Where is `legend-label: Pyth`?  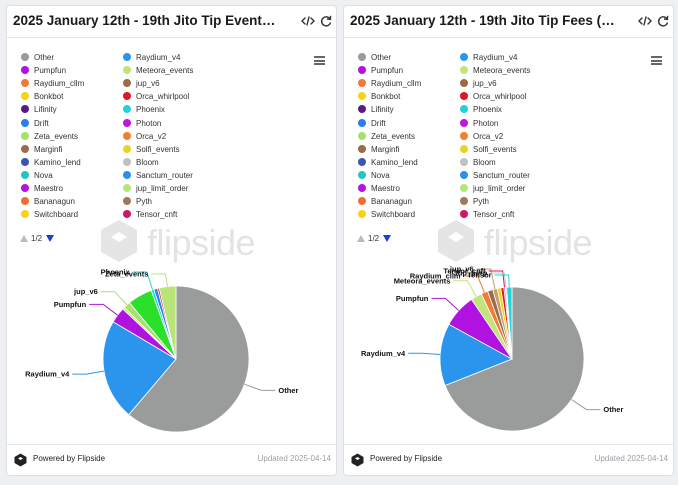
legend-label: Pyth is located at coordinates (481, 202).